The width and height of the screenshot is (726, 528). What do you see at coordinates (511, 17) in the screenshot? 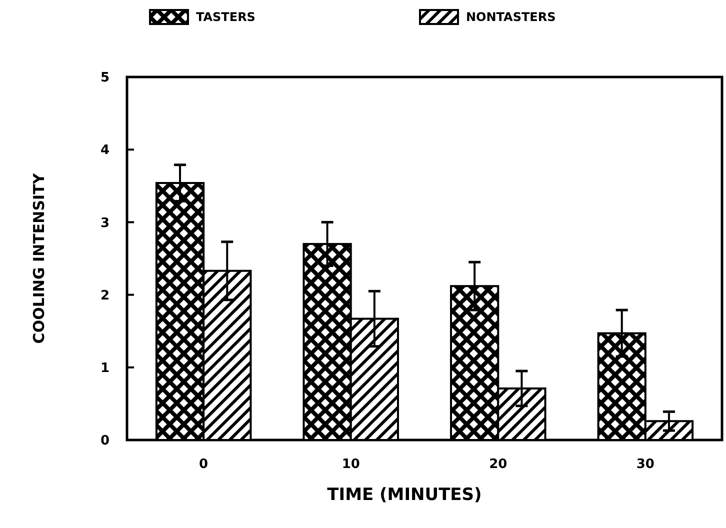
I see `legend-label: NONTASTERS` at bounding box center [511, 17].